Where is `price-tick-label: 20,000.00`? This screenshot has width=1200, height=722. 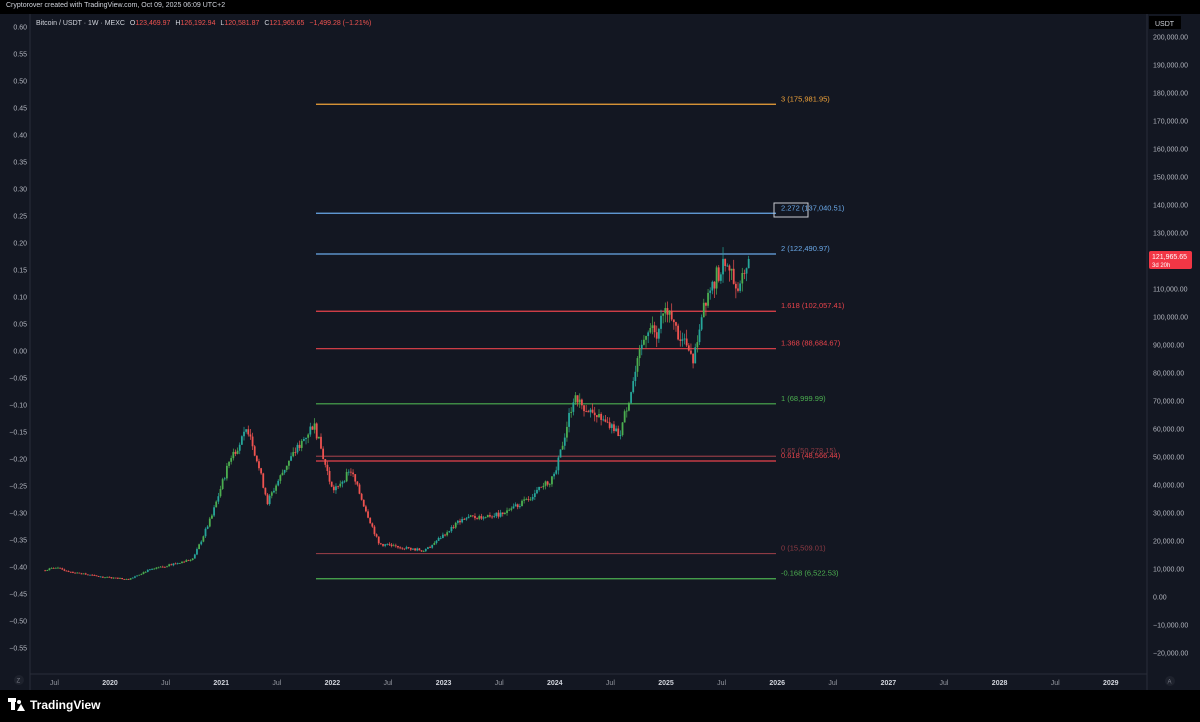
price-tick-label: 20,000.00 is located at coordinates (1168, 542).